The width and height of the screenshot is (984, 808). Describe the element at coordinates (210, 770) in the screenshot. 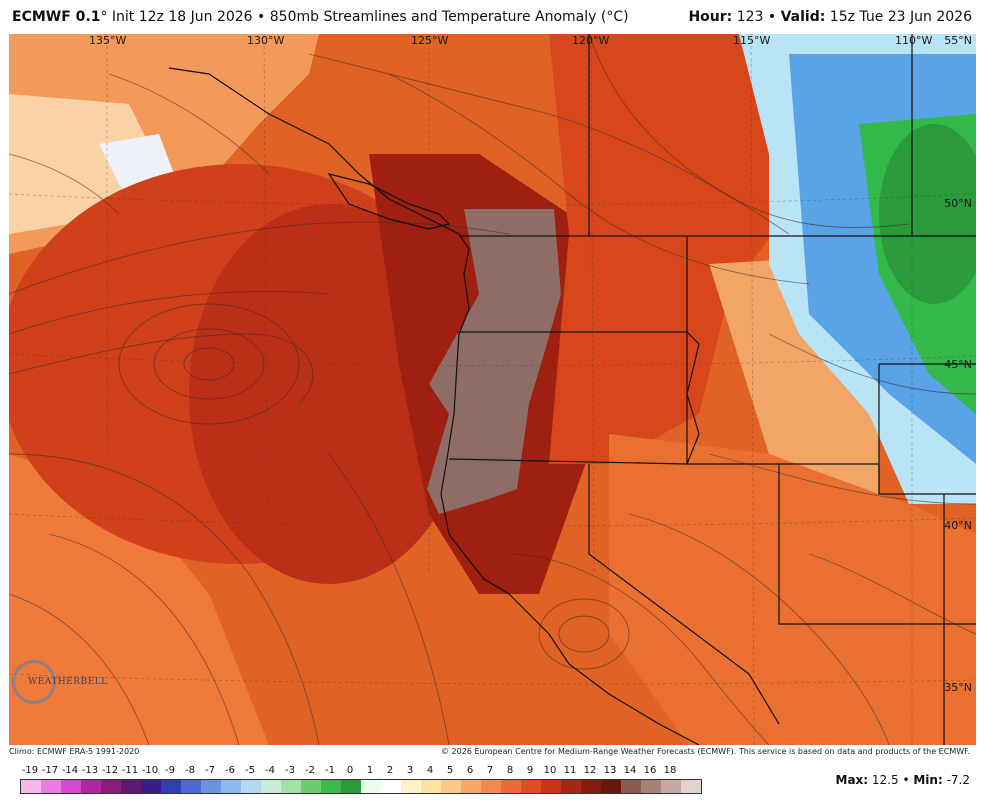

I see `legend-tick-label: -7` at that location.